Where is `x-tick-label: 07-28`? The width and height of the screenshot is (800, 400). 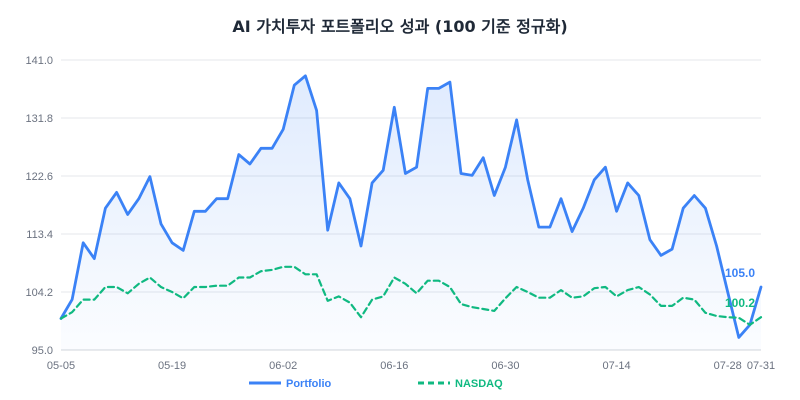
x-tick-label: 07-28 is located at coordinates (728, 366).